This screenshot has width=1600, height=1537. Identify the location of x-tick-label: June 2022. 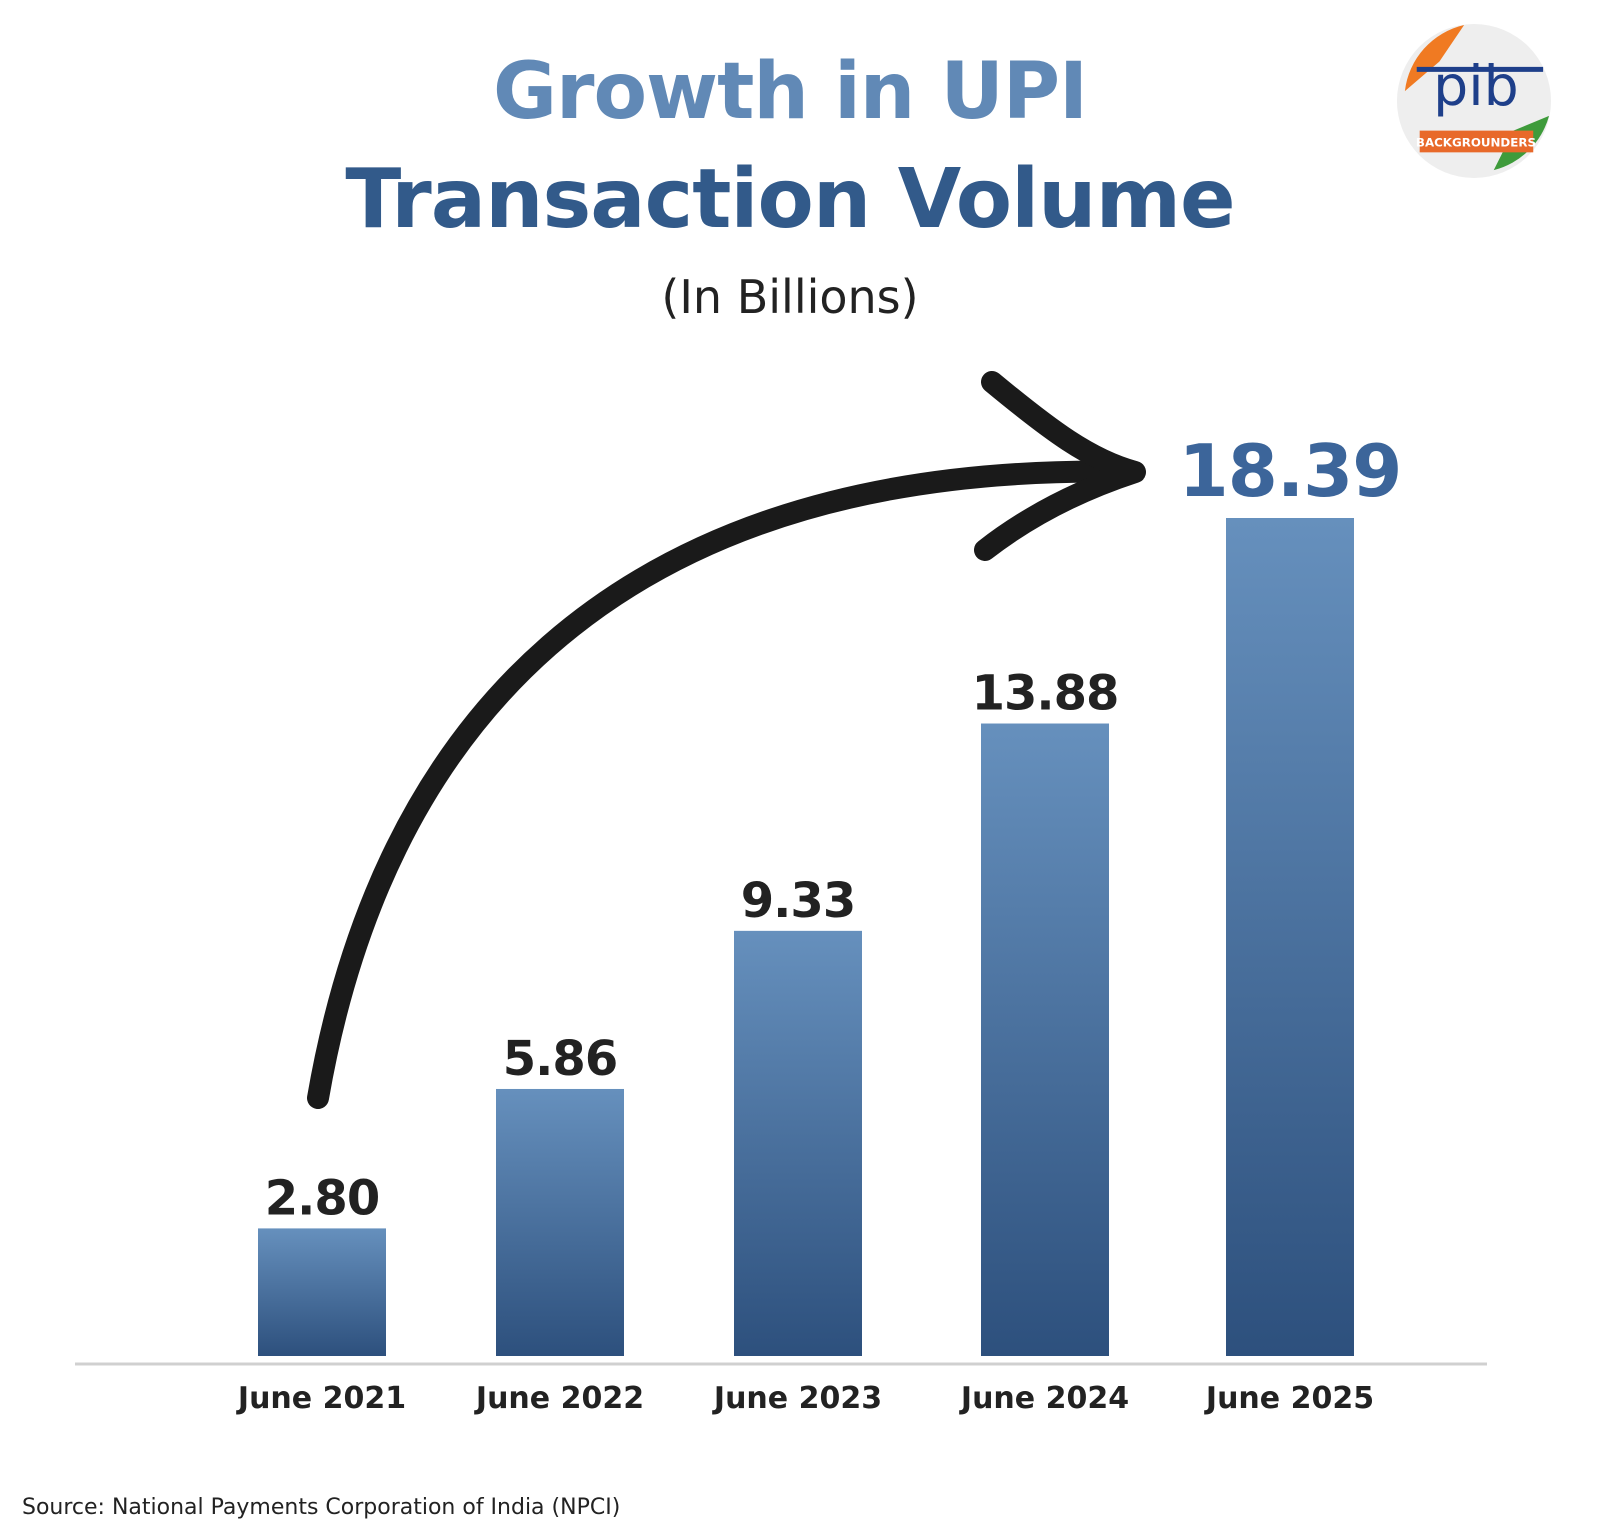
(559, 1398).